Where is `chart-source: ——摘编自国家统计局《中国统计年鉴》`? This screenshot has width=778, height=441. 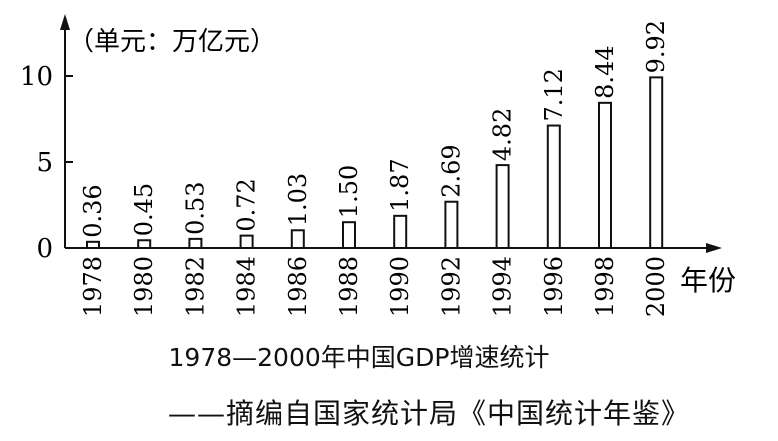 chart-source: ——摘编自国家统计局《中国统计年鉴》 is located at coordinates (428, 413).